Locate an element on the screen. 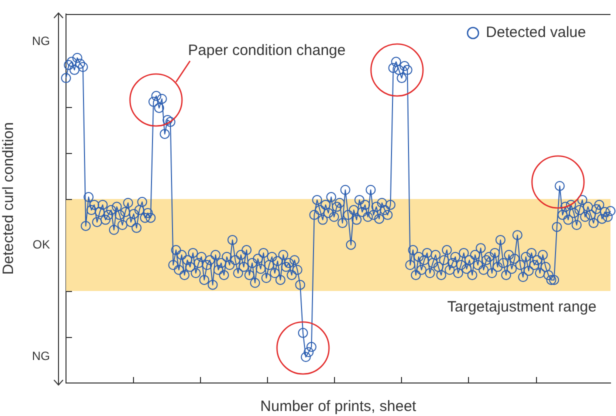  text: OK is located at coordinates (41, 244).